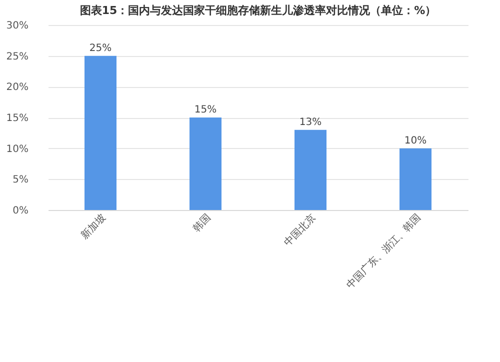  What do you see at coordinates (100, 48) in the screenshot?
I see `data-label: 25%` at bounding box center [100, 48].